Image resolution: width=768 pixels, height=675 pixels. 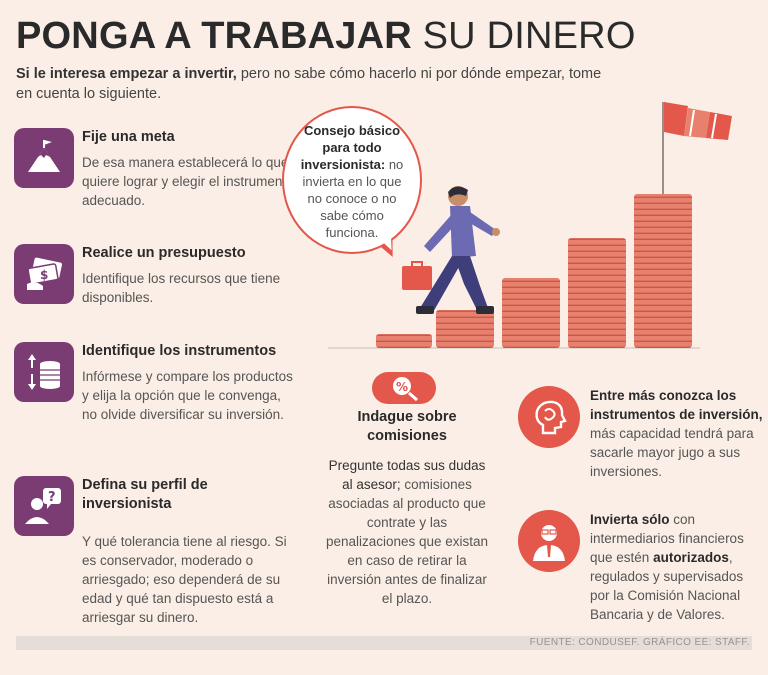 I want to click on tip-title: Fije una meta, so click(x=128, y=137).